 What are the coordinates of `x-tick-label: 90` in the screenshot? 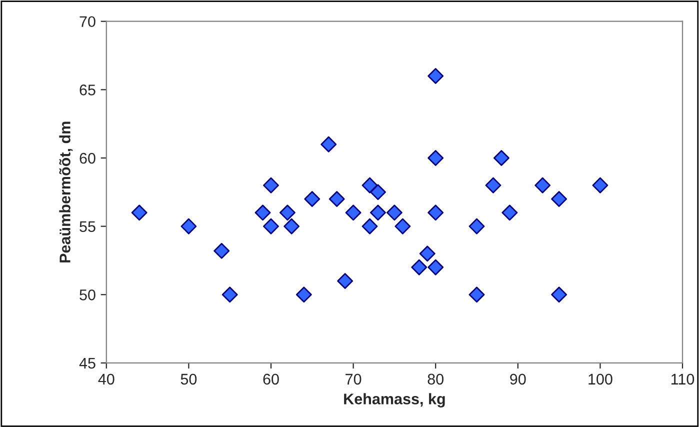 It's located at (518, 379).